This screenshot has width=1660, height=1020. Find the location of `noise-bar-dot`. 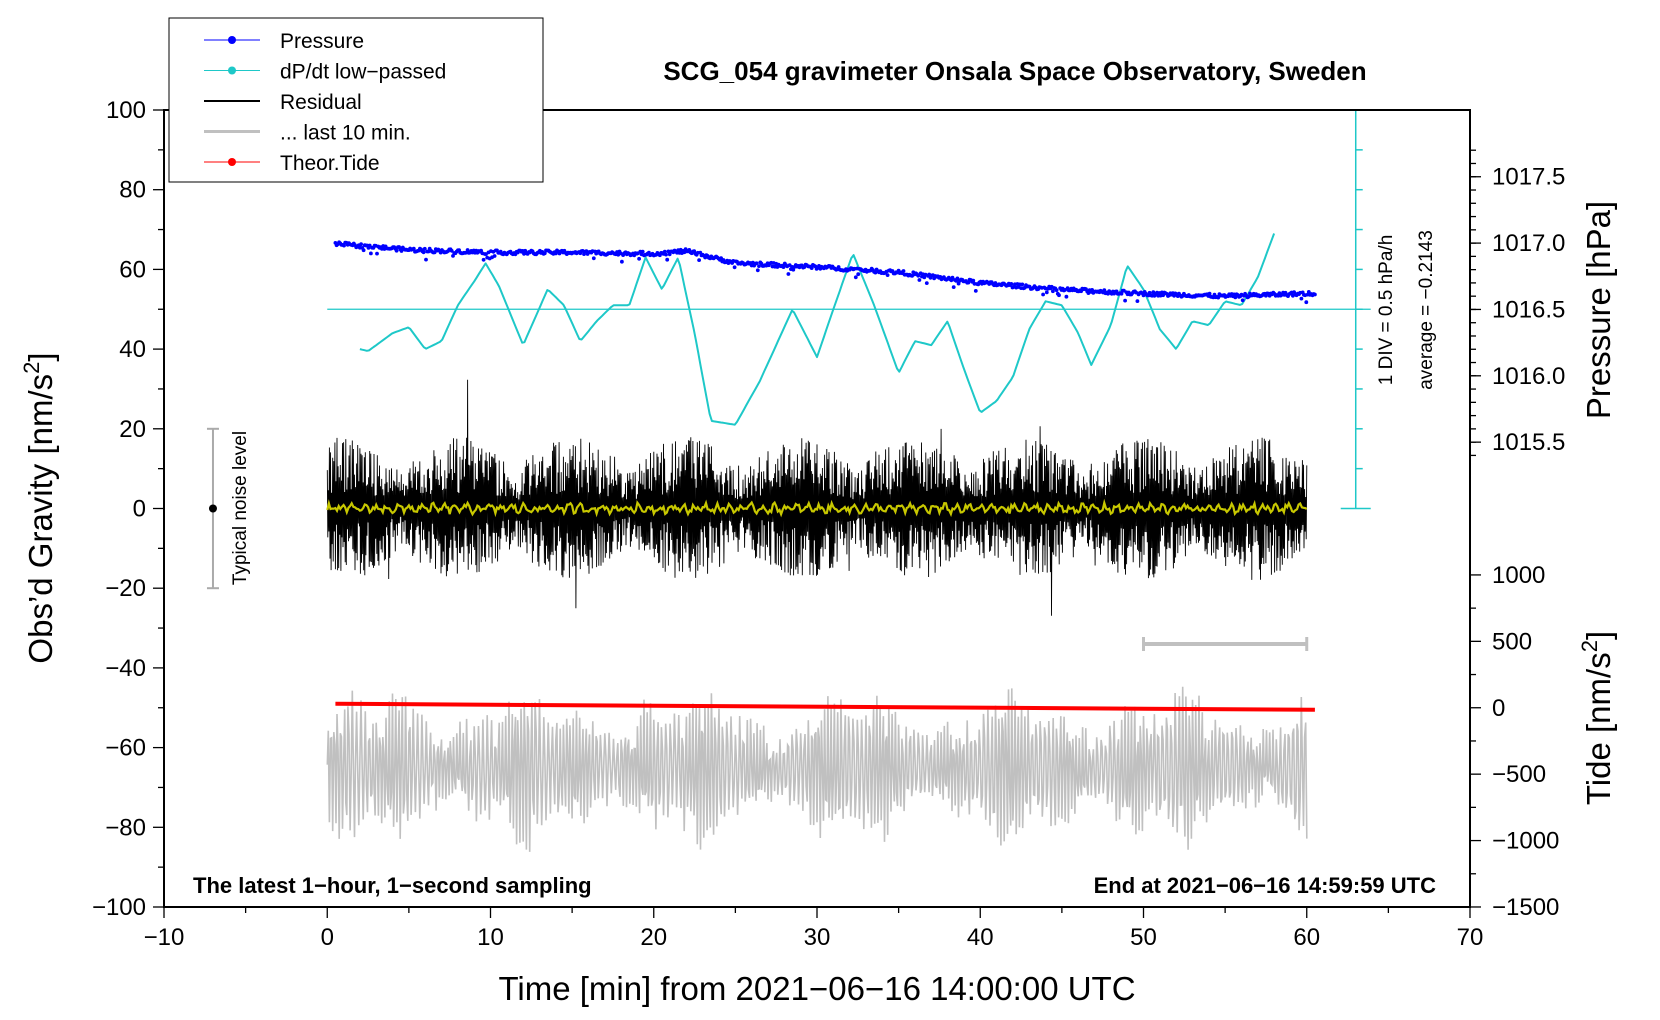

noise-bar-dot is located at coordinates (212, 508).